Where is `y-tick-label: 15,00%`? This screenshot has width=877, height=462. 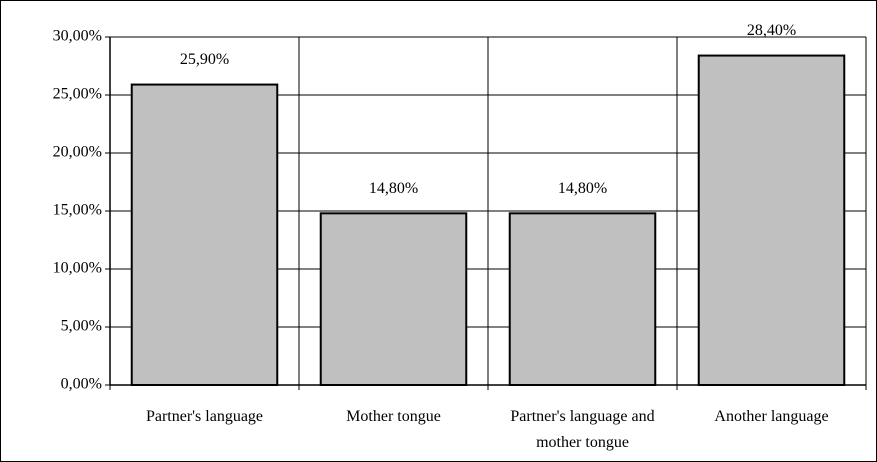 y-tick-label: 15,00% is located at coordinates (77, 210).